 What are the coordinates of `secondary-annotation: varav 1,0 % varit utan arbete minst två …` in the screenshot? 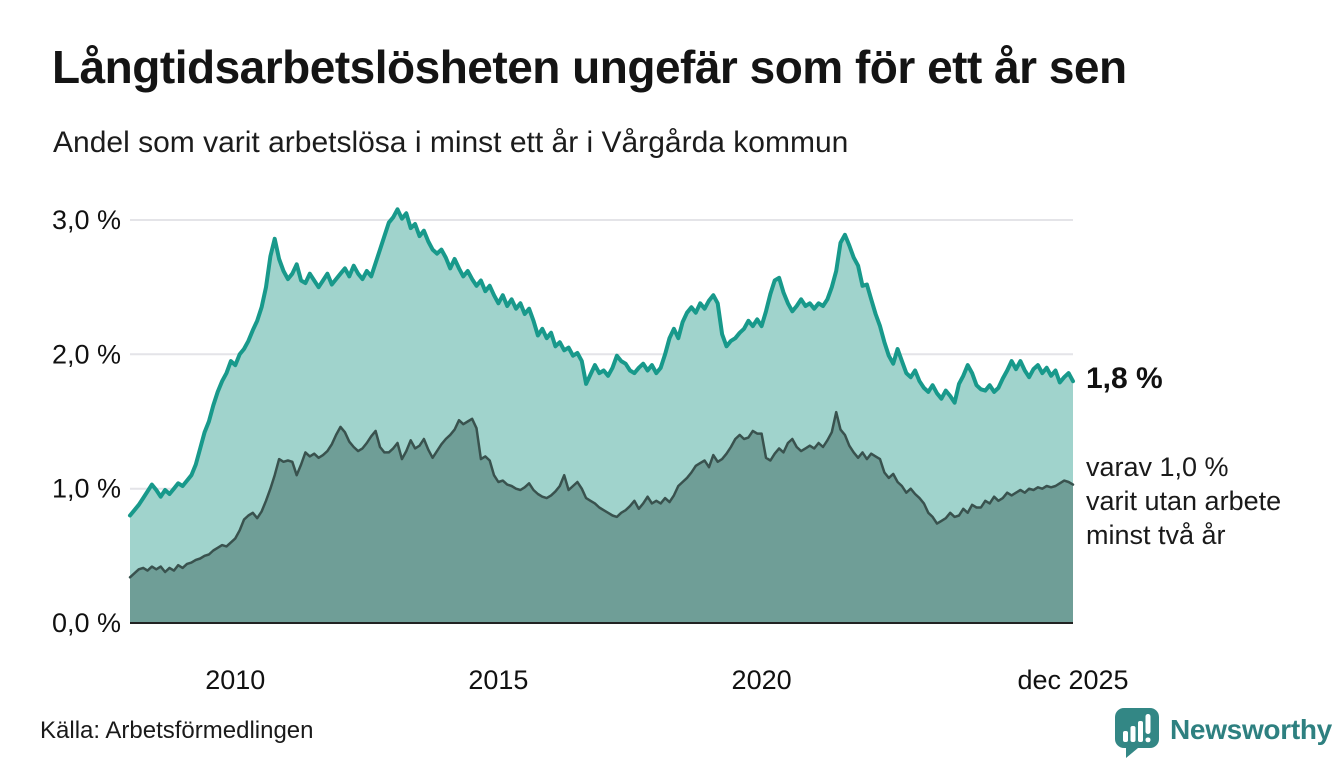 It's located at (1183, 501).